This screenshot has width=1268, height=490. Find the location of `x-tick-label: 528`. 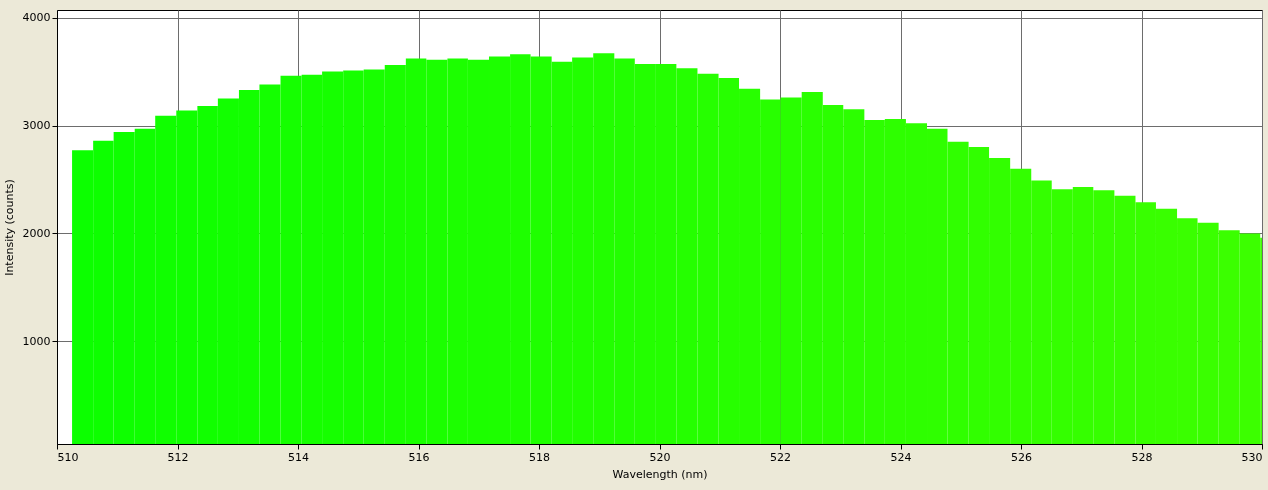

x-tick-label: 528 is located at coordinates (1142, 457).